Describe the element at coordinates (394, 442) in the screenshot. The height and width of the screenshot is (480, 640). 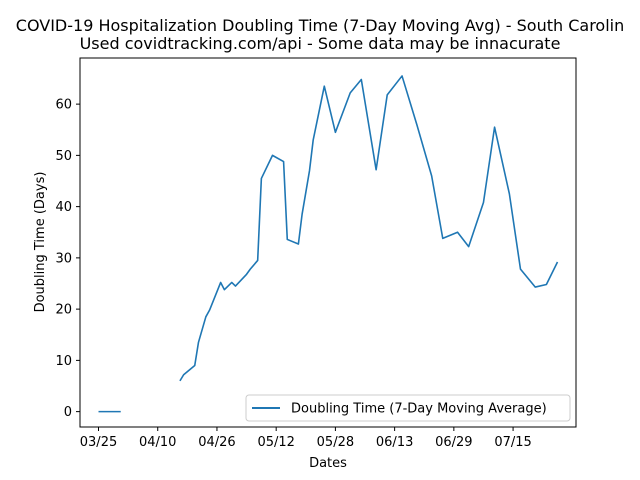
I see `x-tick-label: 06/13` at that location.